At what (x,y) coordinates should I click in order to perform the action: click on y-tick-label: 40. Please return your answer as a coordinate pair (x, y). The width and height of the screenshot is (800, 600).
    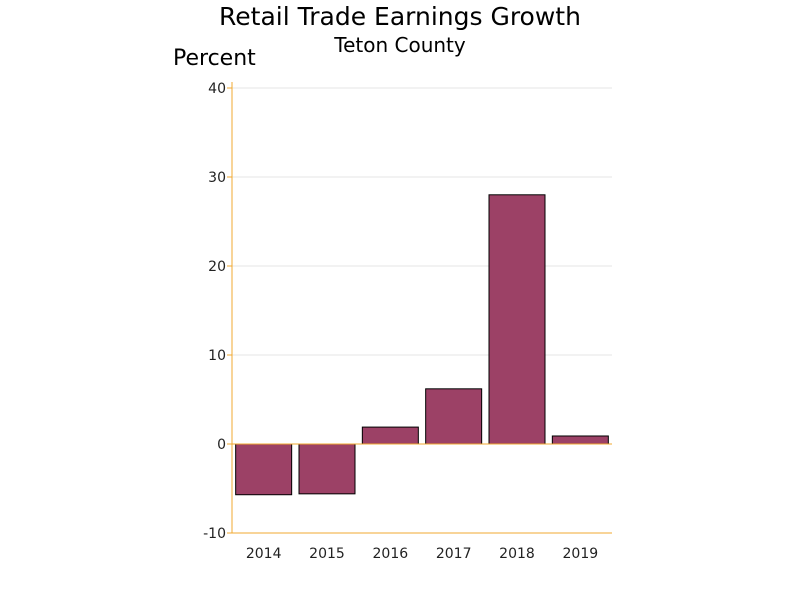
    Looking at the image, I should click on (217, 89).